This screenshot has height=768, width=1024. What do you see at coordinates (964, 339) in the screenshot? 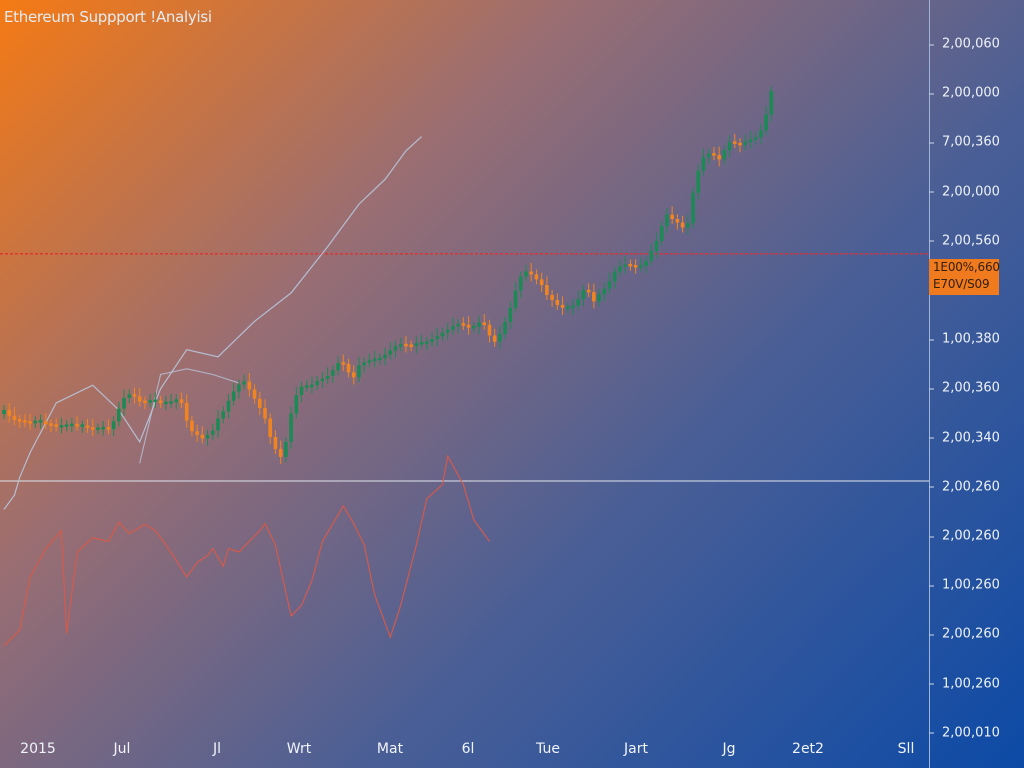
I see `y-tick-label: 1,00,380` at bounding box center [964, 339].